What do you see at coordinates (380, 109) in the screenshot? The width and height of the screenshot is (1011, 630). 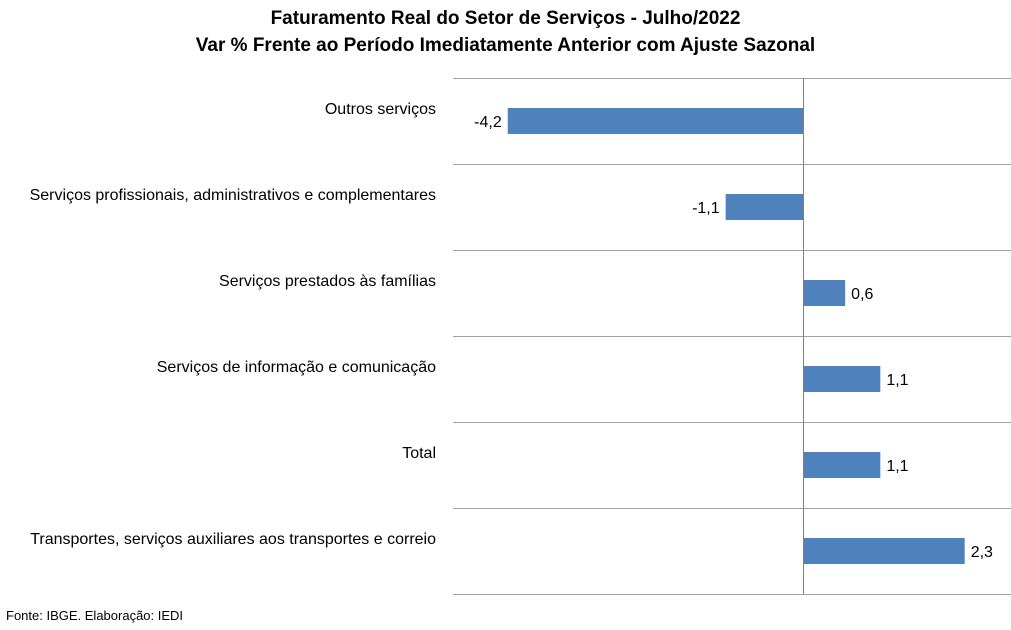 I see `category-label: Outros serviços` at bounding box center [380, 109].